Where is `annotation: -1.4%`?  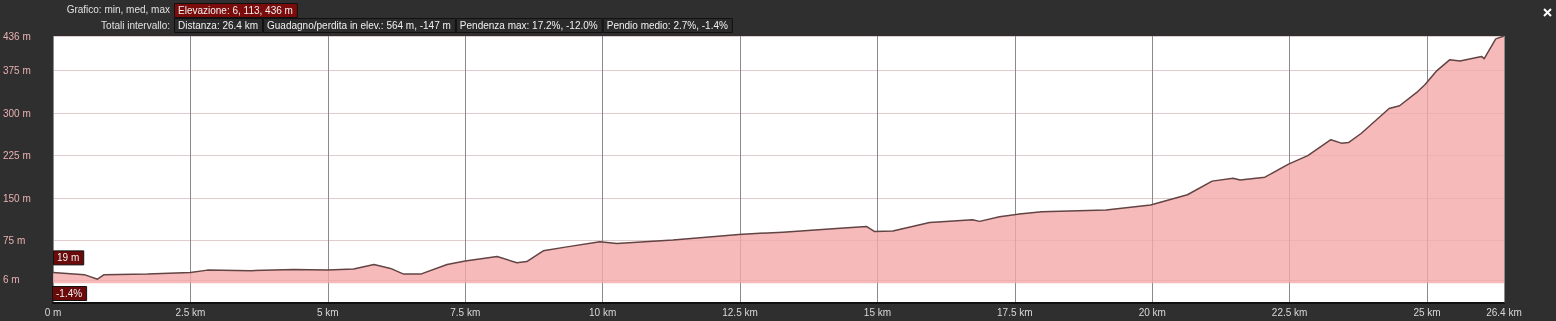 annotation: -1.4% is located at coordinates (69, 293).